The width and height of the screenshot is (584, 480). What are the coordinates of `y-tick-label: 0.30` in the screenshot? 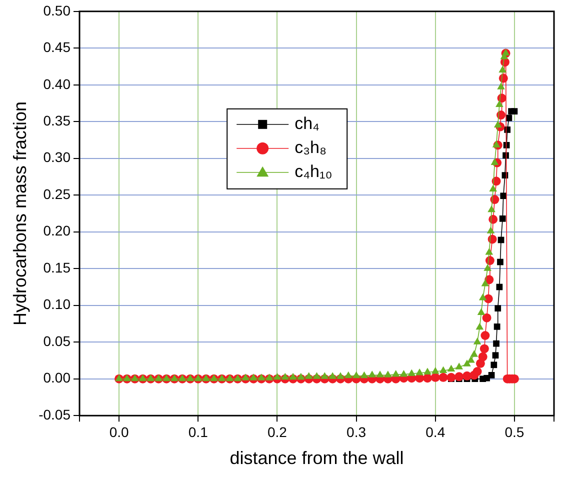 It's located at (57, 157).